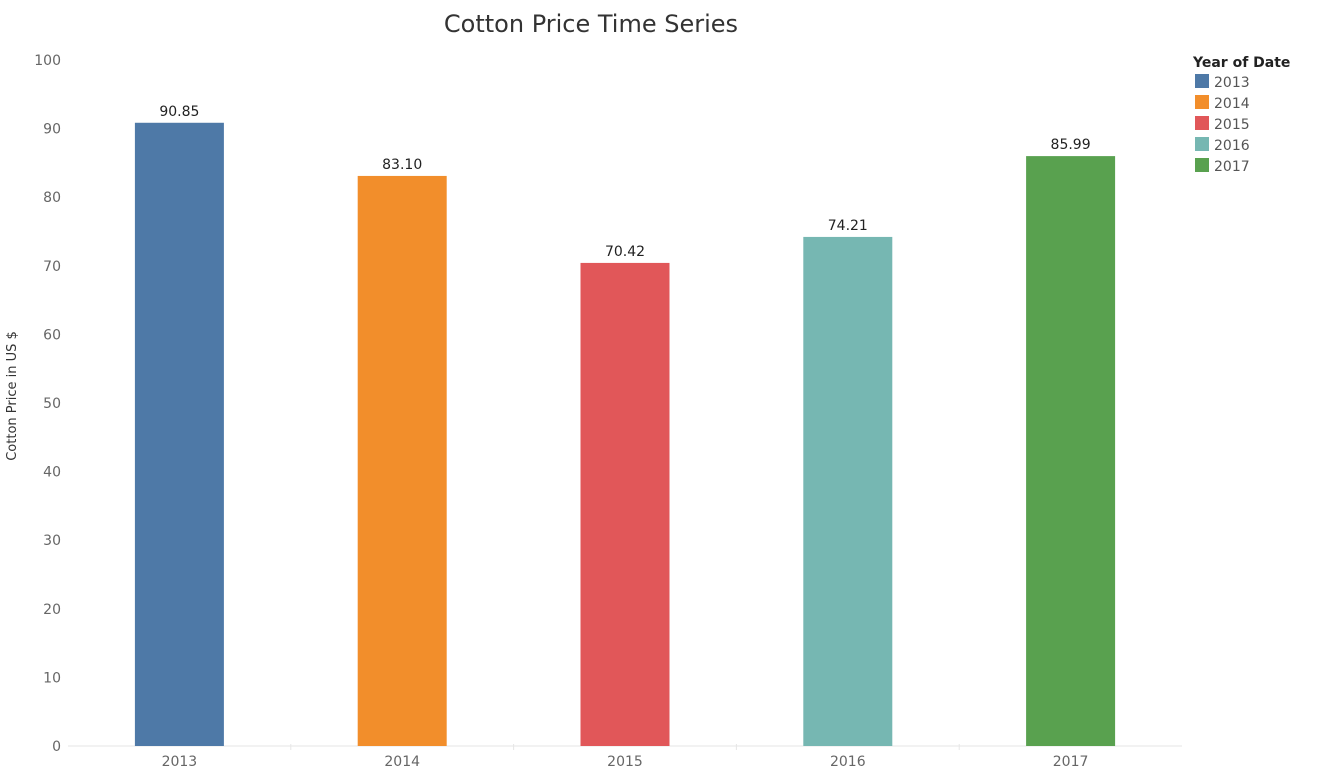 The image size is (1332, 771). Describe the element at coordinates (180, 762) in the screenshot. I see `x-tick-label: 2013` at that location.